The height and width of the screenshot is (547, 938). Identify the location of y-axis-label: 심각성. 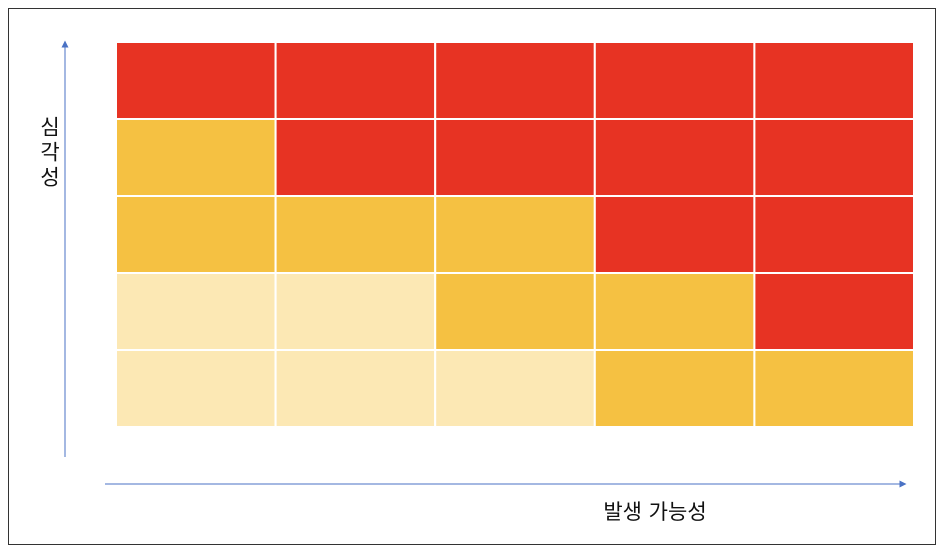
(49, 153).